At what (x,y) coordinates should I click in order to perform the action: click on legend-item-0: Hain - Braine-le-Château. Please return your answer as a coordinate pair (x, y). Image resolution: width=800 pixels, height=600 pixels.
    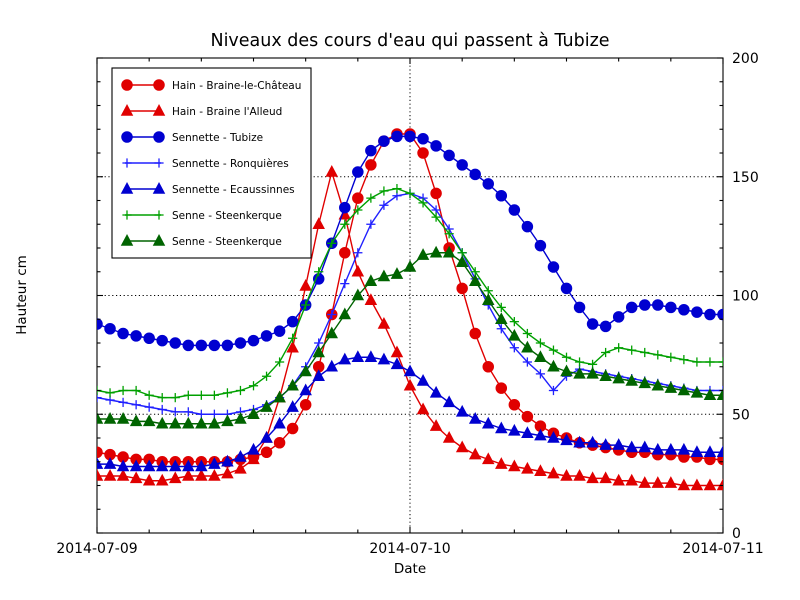
    Looking at the image, I should click on (211, 85).